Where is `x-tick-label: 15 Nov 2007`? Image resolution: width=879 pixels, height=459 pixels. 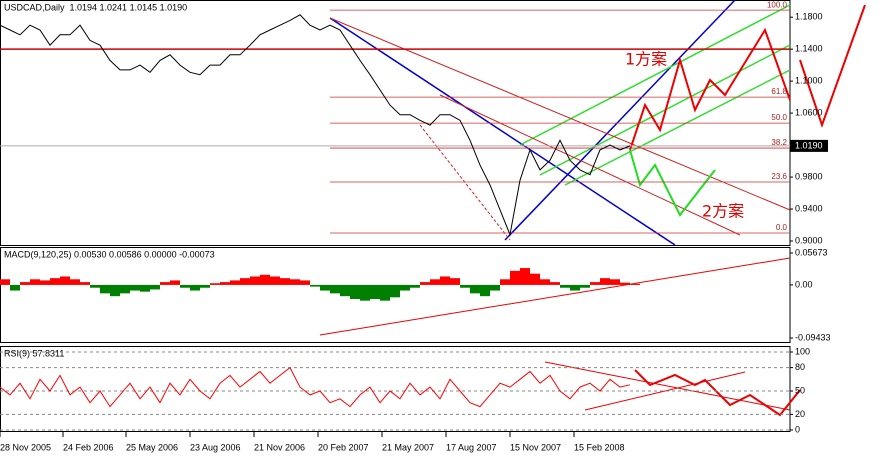 x-tick-label: 15 Nov 2007 is located at coordinates (535, 447).